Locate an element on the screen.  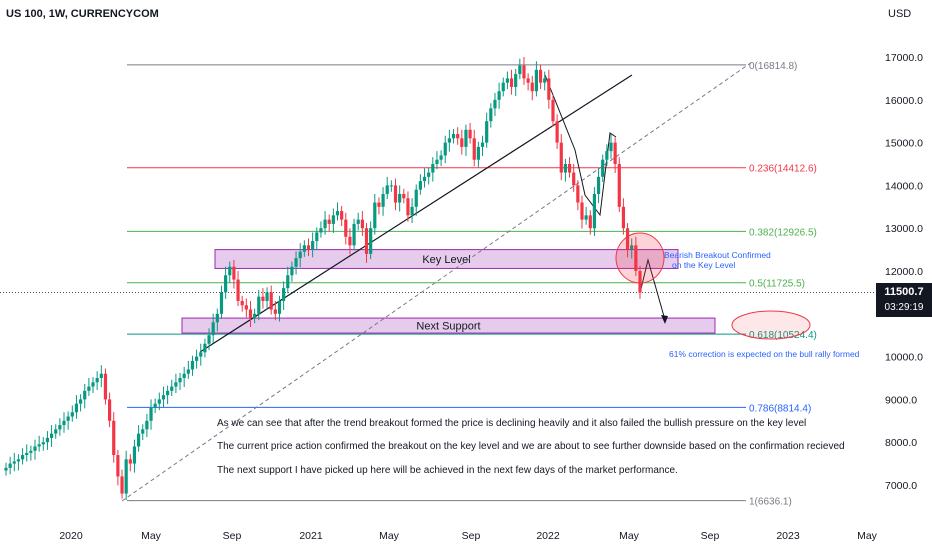
zone-label: Key Level is located at coordinates (446, 260).